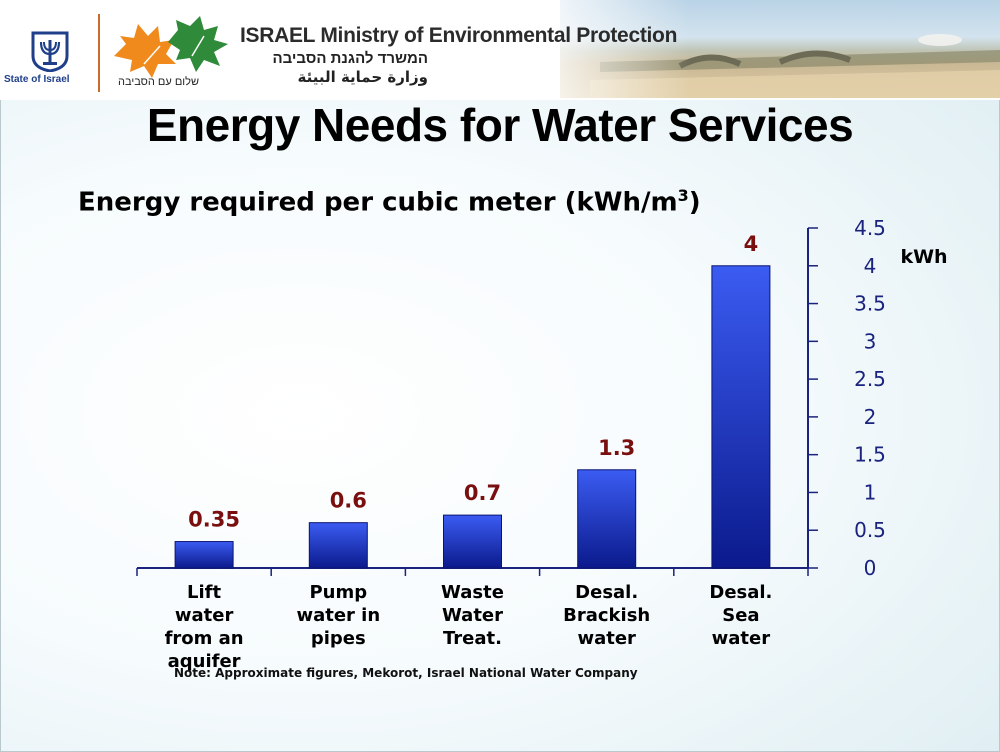 The image size is (1000, 752). Describe the element at coordinates (50, 51) in the screenshot. I see `israel-emblem-icon` at that location.